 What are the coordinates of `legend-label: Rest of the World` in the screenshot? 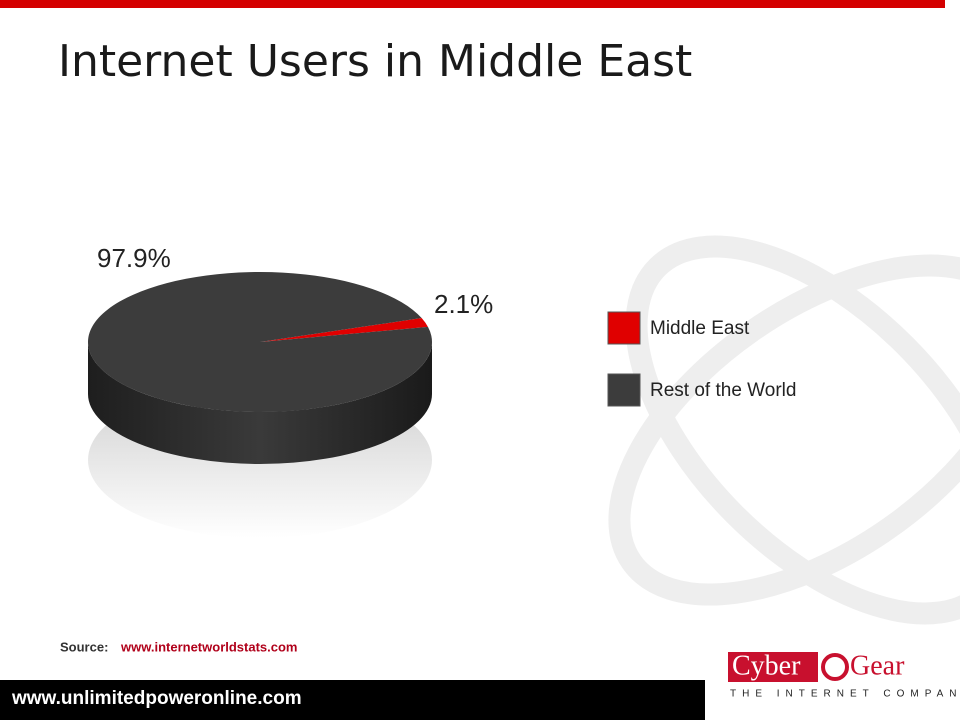 It's located at (723, 390).